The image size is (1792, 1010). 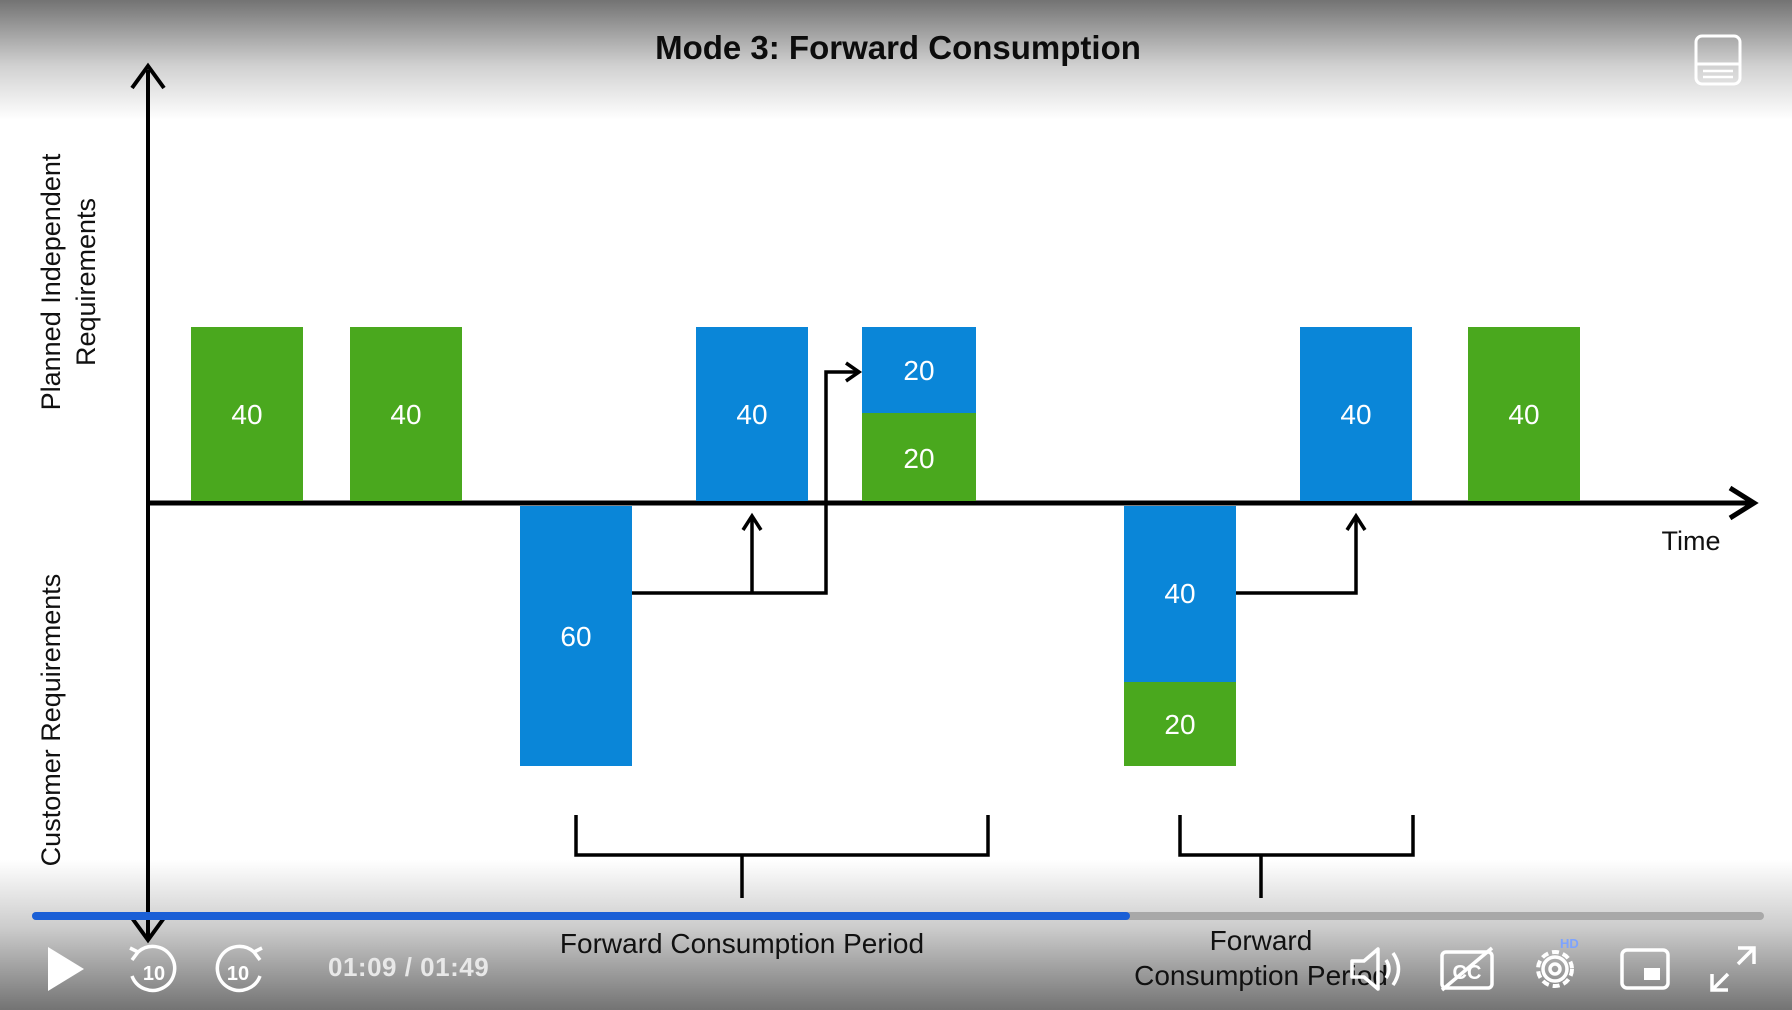 I want to click on consumption-arrow-1-head, so click(x=854, y=372).